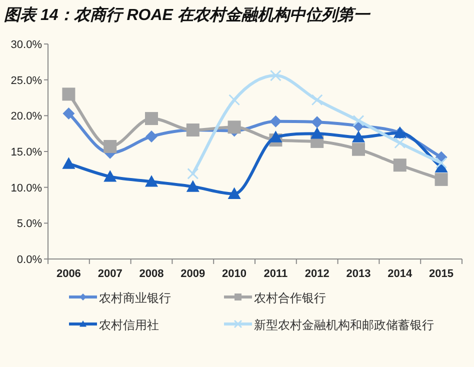 The width and height of the screenshot is (474, 367). Describe the element at coordinates (441, 274) in the screenshot. I see `x-tick-label: 2015` at that location.